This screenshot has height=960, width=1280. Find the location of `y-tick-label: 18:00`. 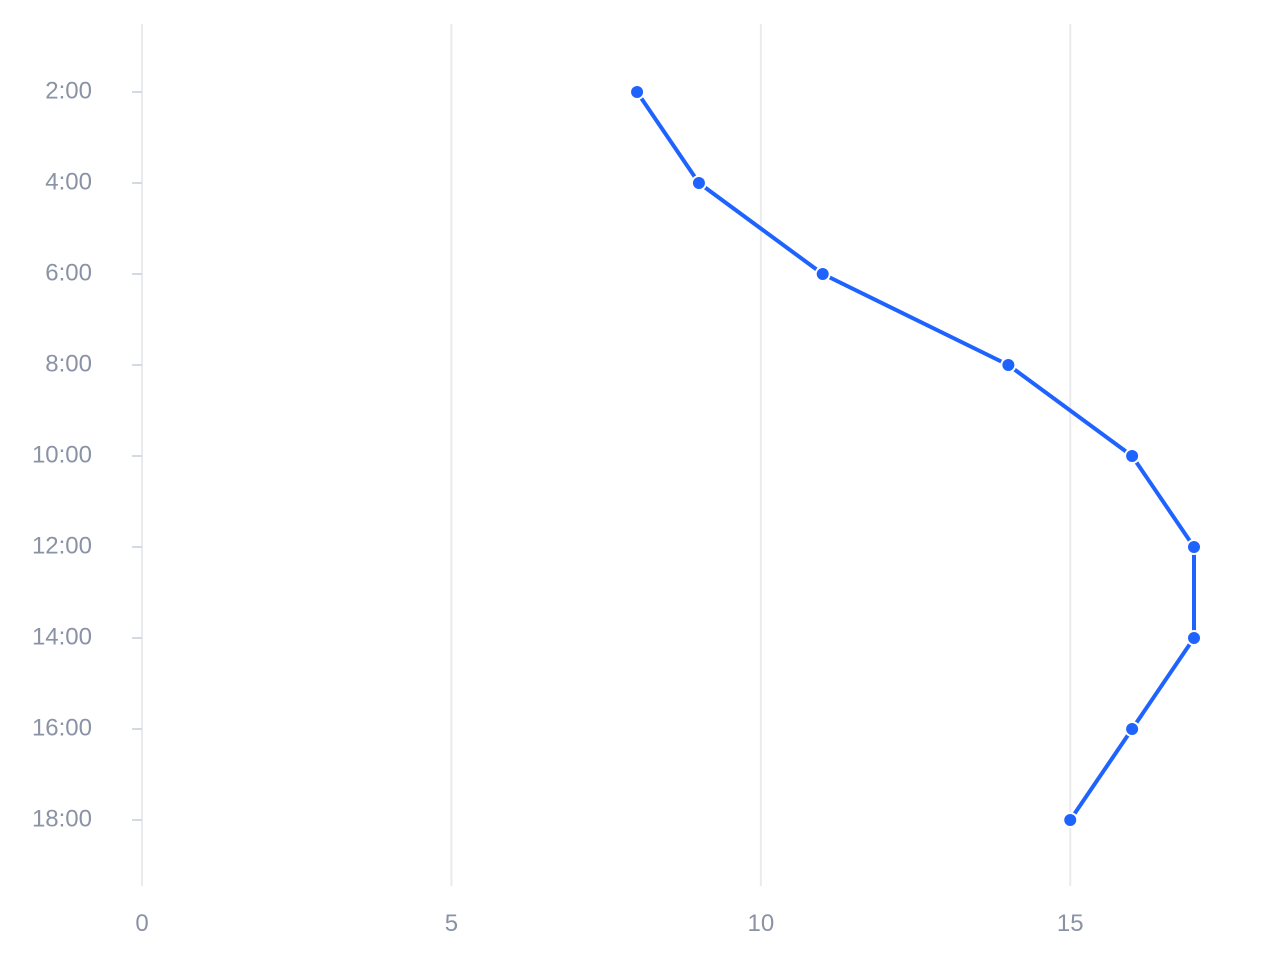

y-tick-label: 18:00 is located at coordinates (62, 818).